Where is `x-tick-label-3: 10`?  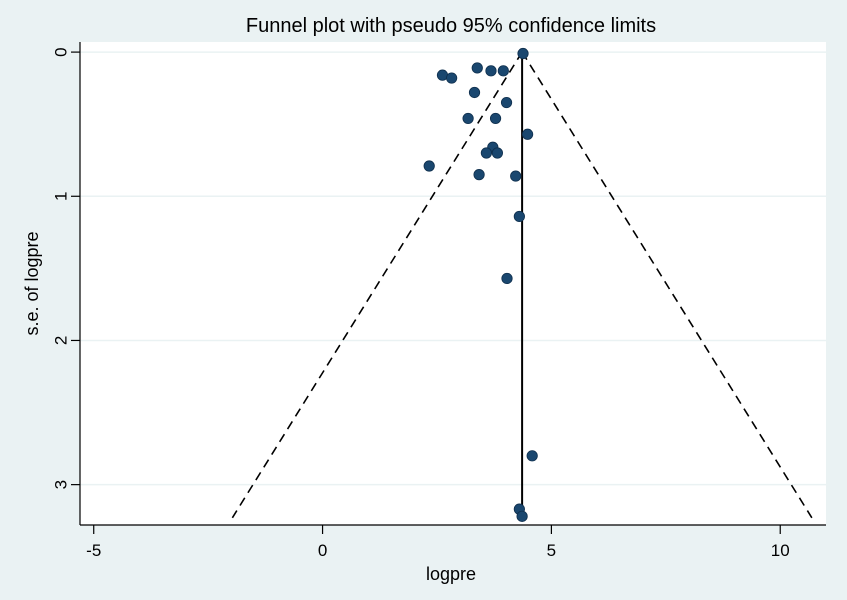 x-tick-label-3: 10 is located at coordinates (780, 550).